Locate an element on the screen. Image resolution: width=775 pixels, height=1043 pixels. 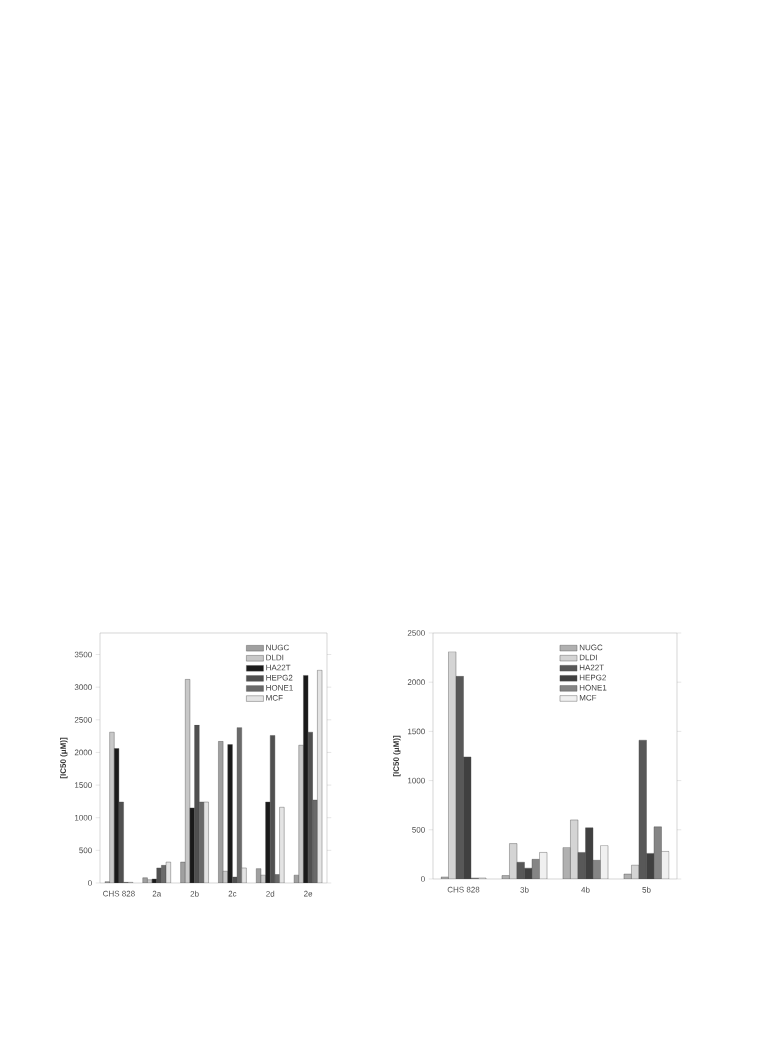
x-tick-label: 2e is located at coordinates (308, 893).